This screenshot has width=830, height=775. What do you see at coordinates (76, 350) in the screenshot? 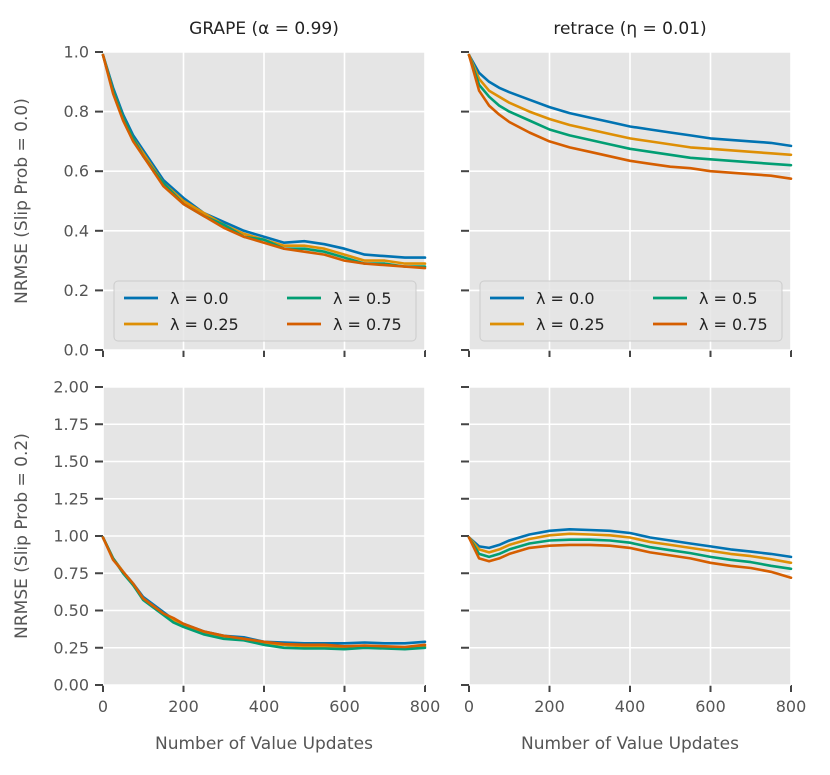
I see `y-tick-label: 0.0` at bounding box center [76, 350].